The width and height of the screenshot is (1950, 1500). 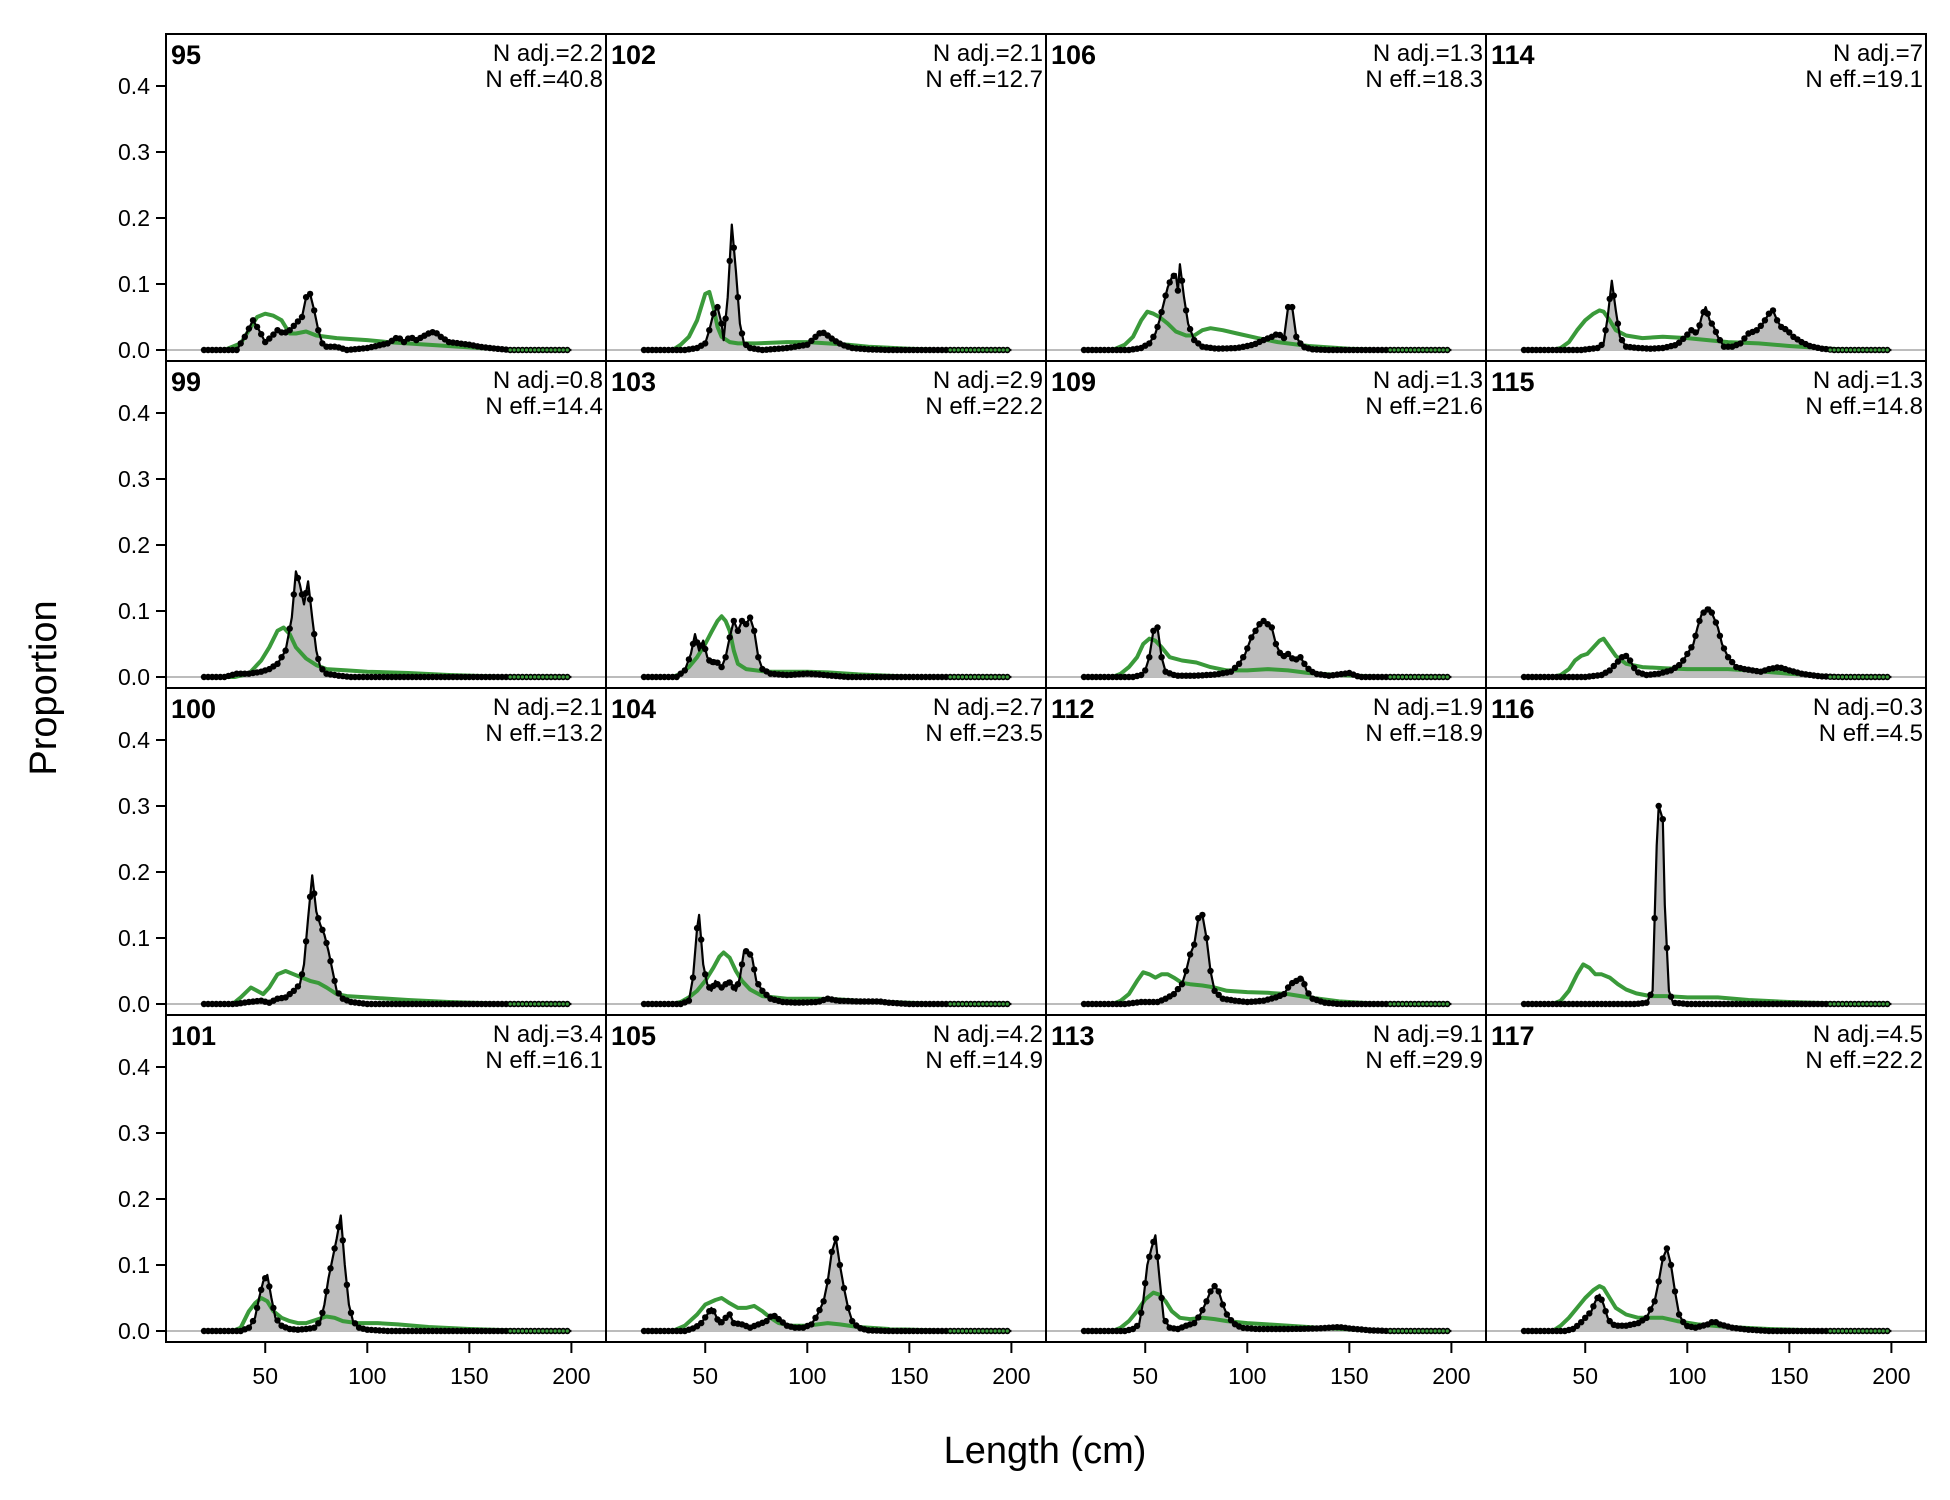 I want to click on n-eff-label: N eff.=40.8, so click(x=544, y=79).